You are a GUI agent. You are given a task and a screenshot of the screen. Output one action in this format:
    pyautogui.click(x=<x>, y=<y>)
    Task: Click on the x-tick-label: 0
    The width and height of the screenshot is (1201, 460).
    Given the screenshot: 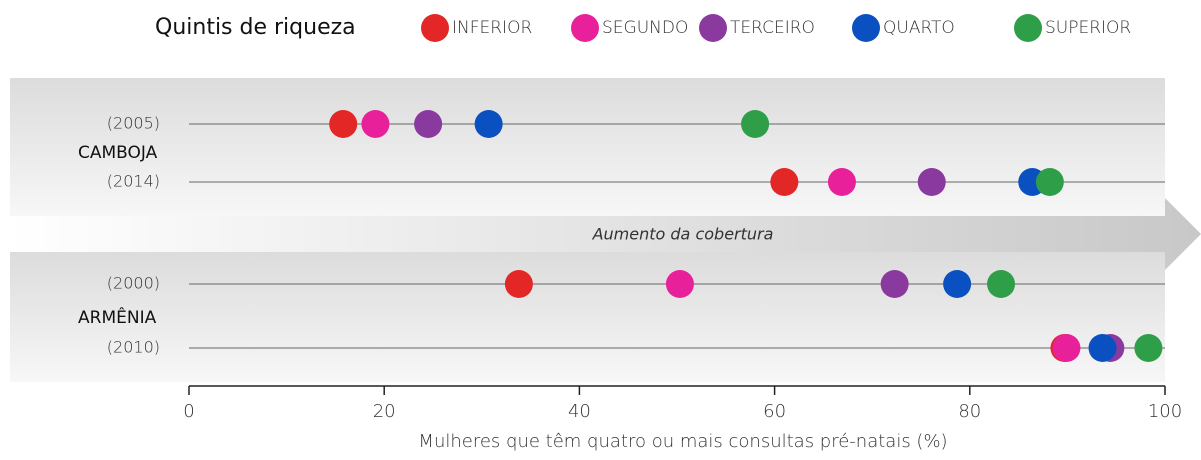 What is the action you would take?
    pyautogui.click(x=188, y=411)
    